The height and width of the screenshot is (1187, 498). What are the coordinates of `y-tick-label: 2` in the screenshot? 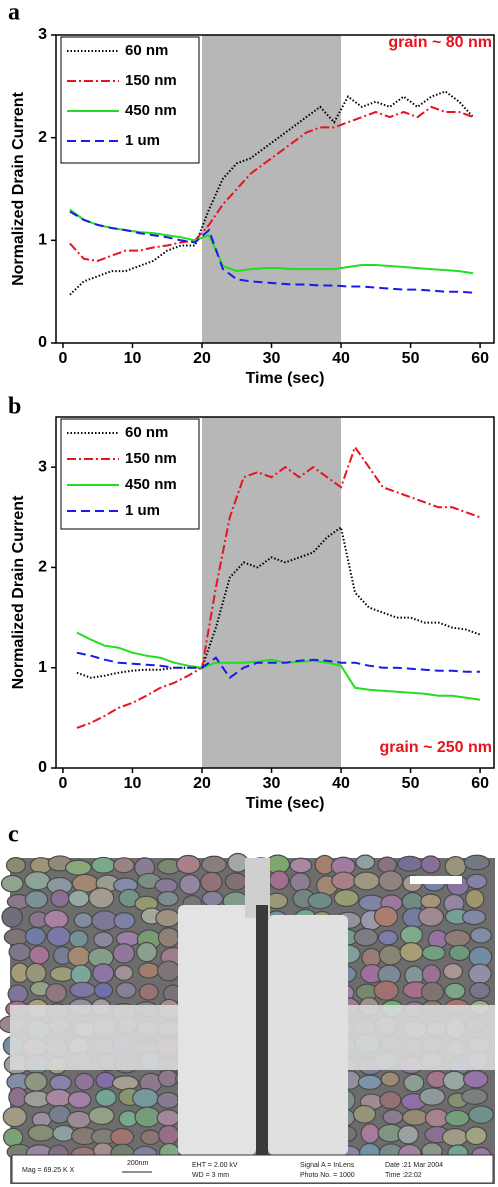 It's located at (42, 567).